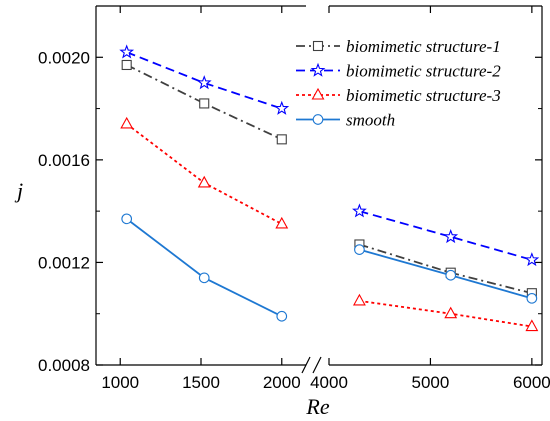 This screenshot has height=421, width=550. Describe the element at coordinates (431, 382) in the screenshot. I see `x-tick-label: 5000` at that location.